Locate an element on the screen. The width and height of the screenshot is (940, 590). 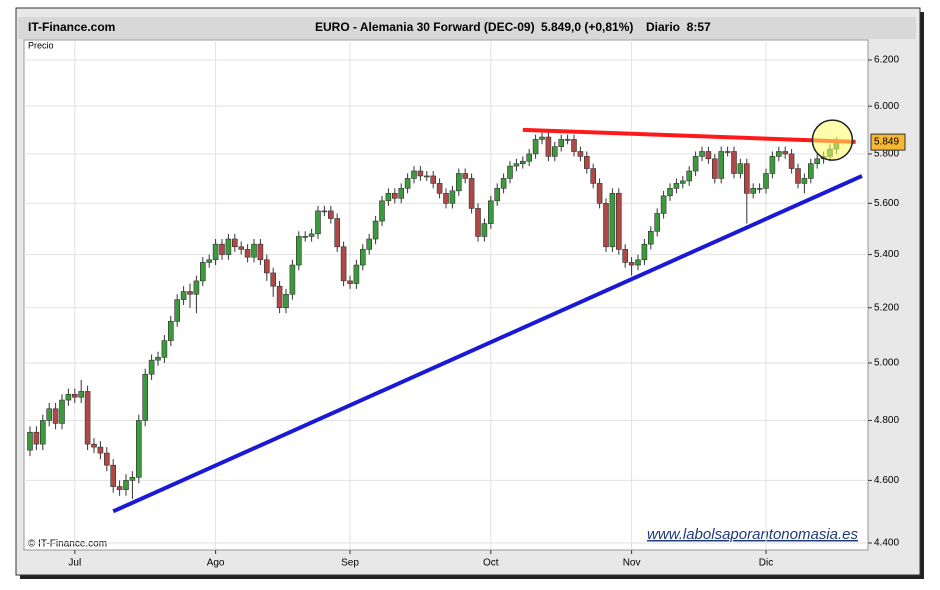
y-tick-label: 4.600 is located at coordinates (886, 480).